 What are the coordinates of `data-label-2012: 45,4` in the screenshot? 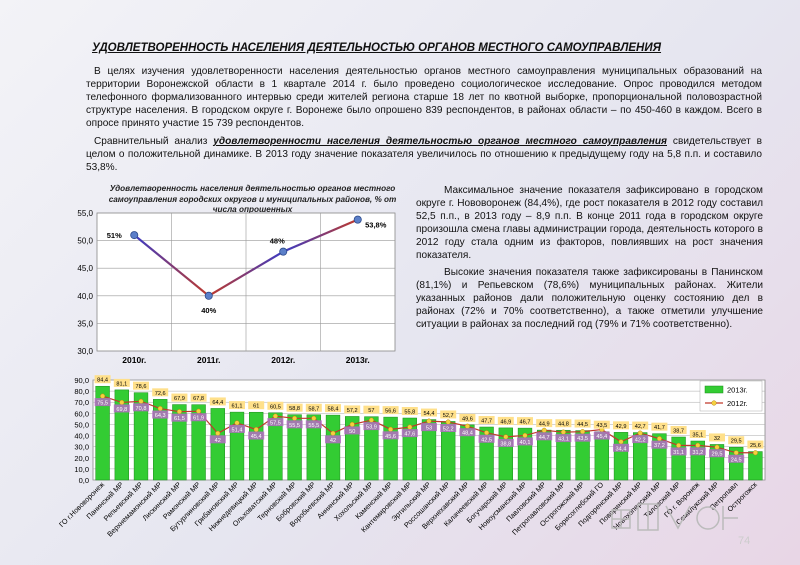 It's located at (601, 437).